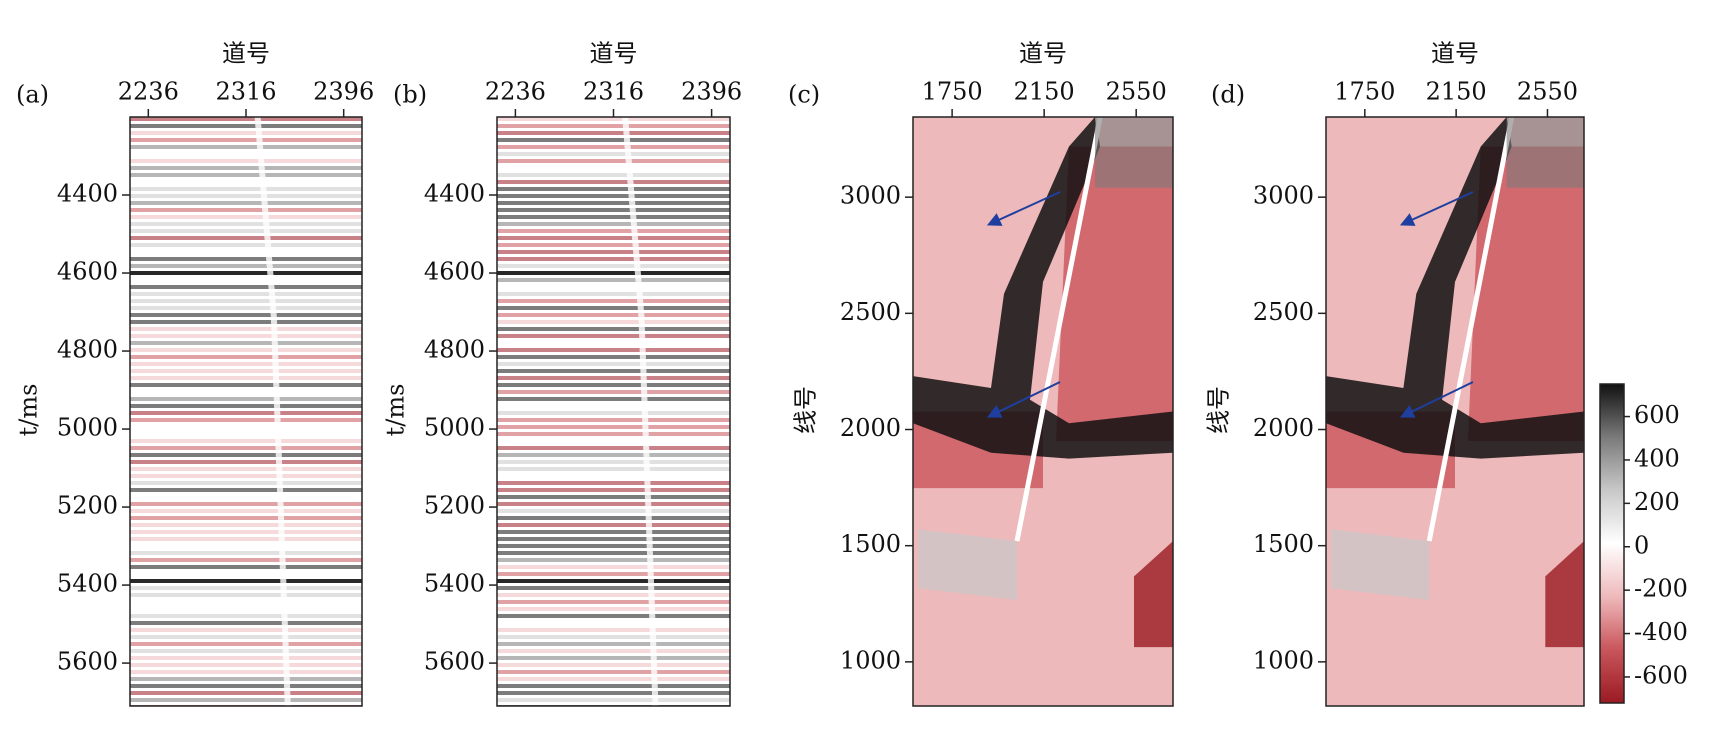  What do you see at coordinates (1661, 632) in the screenshot?
I see `colorbar-tick-label: -400` at bounding box center [1661, 632].